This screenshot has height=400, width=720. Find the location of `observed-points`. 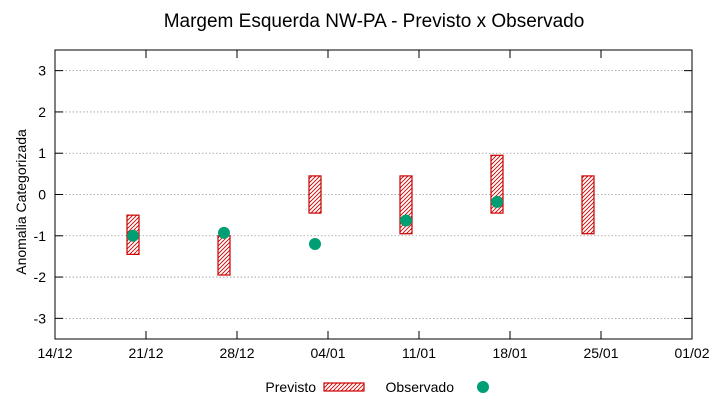

observed-points is located at coordinates (315, 223).